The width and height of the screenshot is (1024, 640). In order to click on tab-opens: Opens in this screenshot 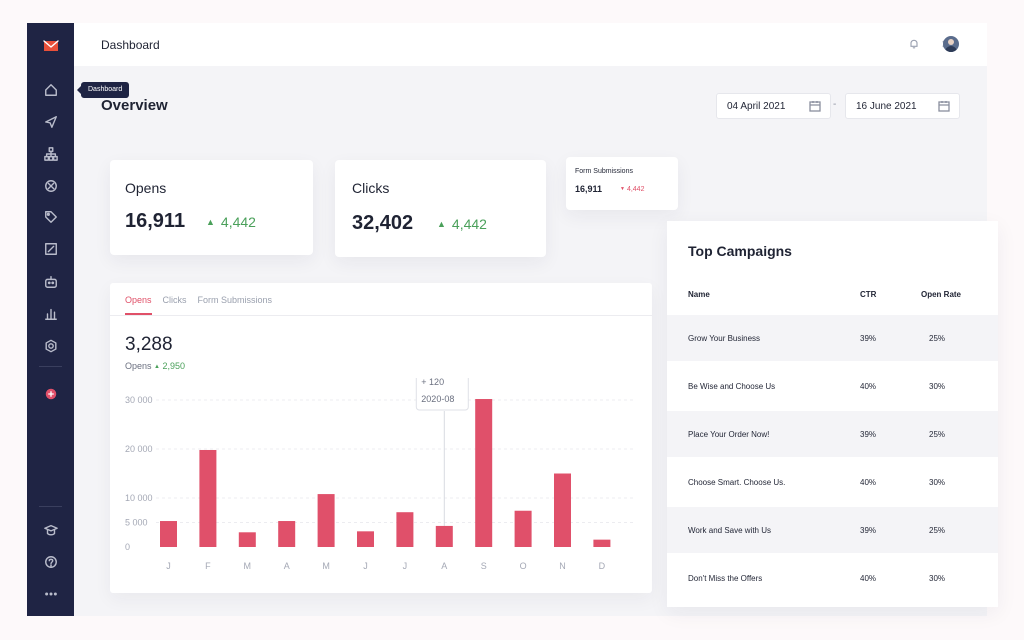, I will do `click(138, 305)`.